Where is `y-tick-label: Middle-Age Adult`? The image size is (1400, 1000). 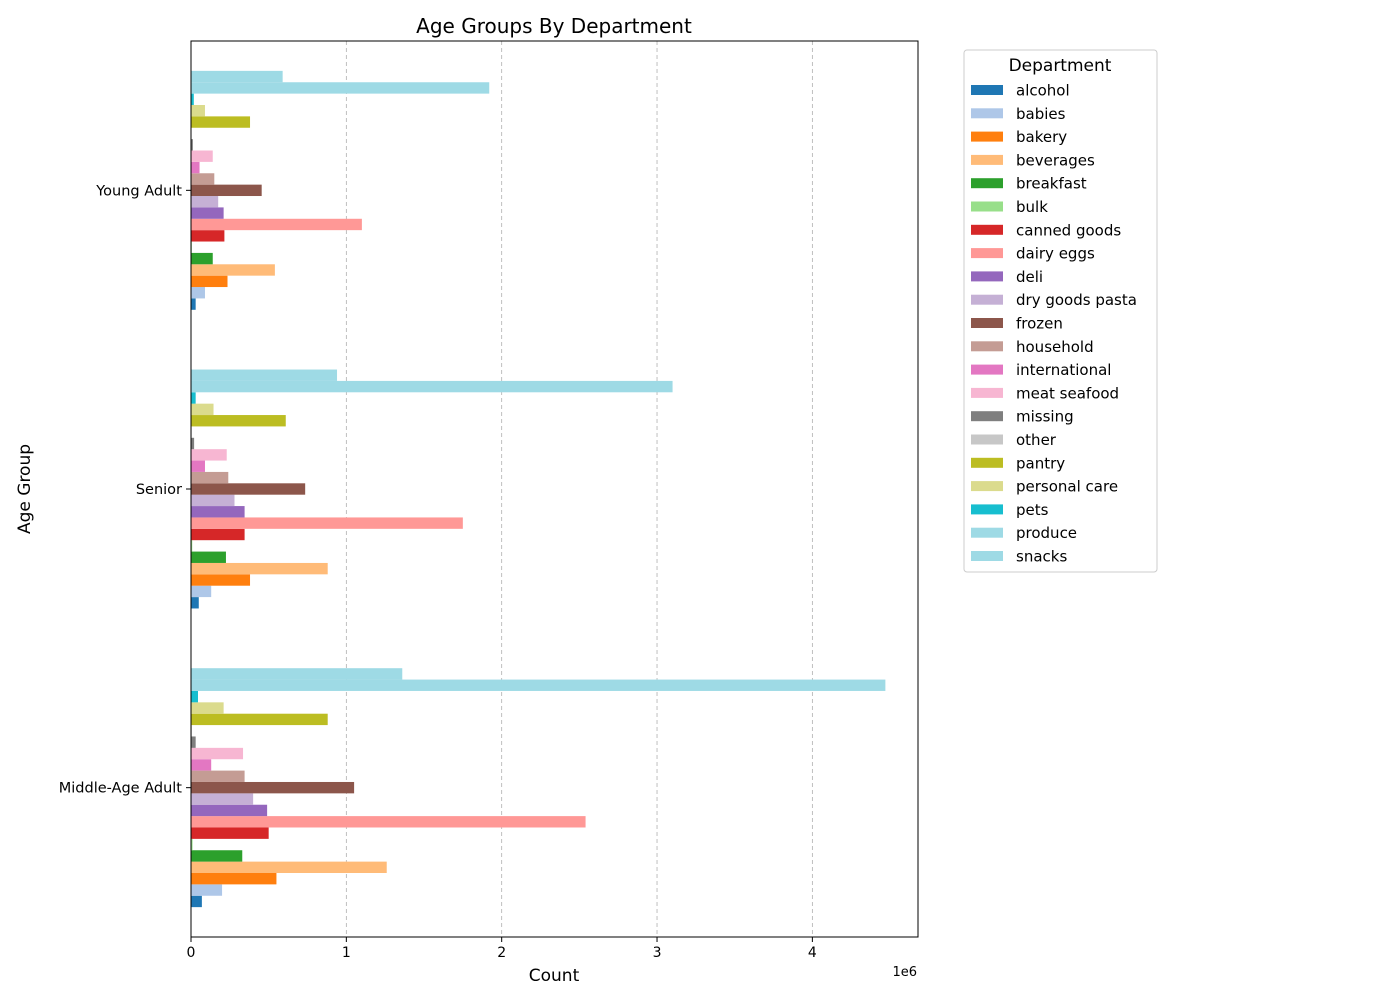 y-tick-label: Middle-Age Adult is located at coordinates (121, 789).